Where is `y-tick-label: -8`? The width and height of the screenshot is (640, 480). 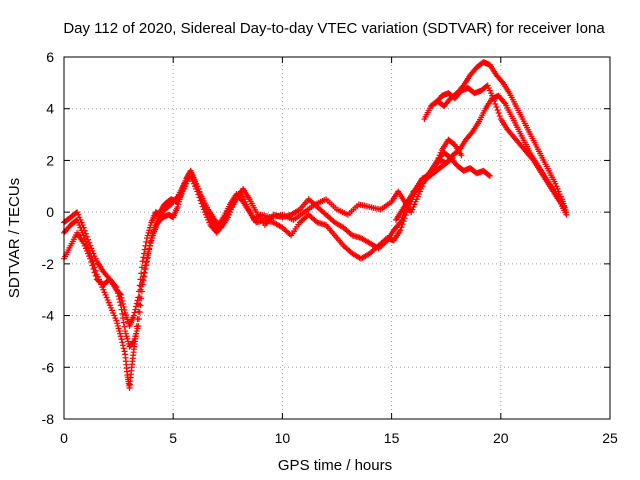 y-tick-label: -8 is located at coordinates (48, 419).